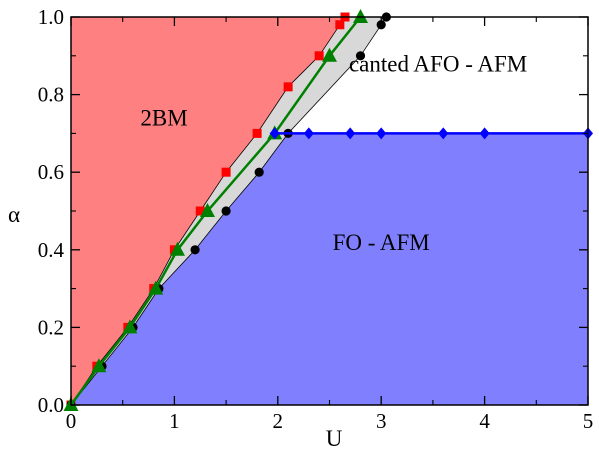 The width and height of the screenshot is (599, 456). I want to click on y-tick-label: 1.0, so click(51, 17).